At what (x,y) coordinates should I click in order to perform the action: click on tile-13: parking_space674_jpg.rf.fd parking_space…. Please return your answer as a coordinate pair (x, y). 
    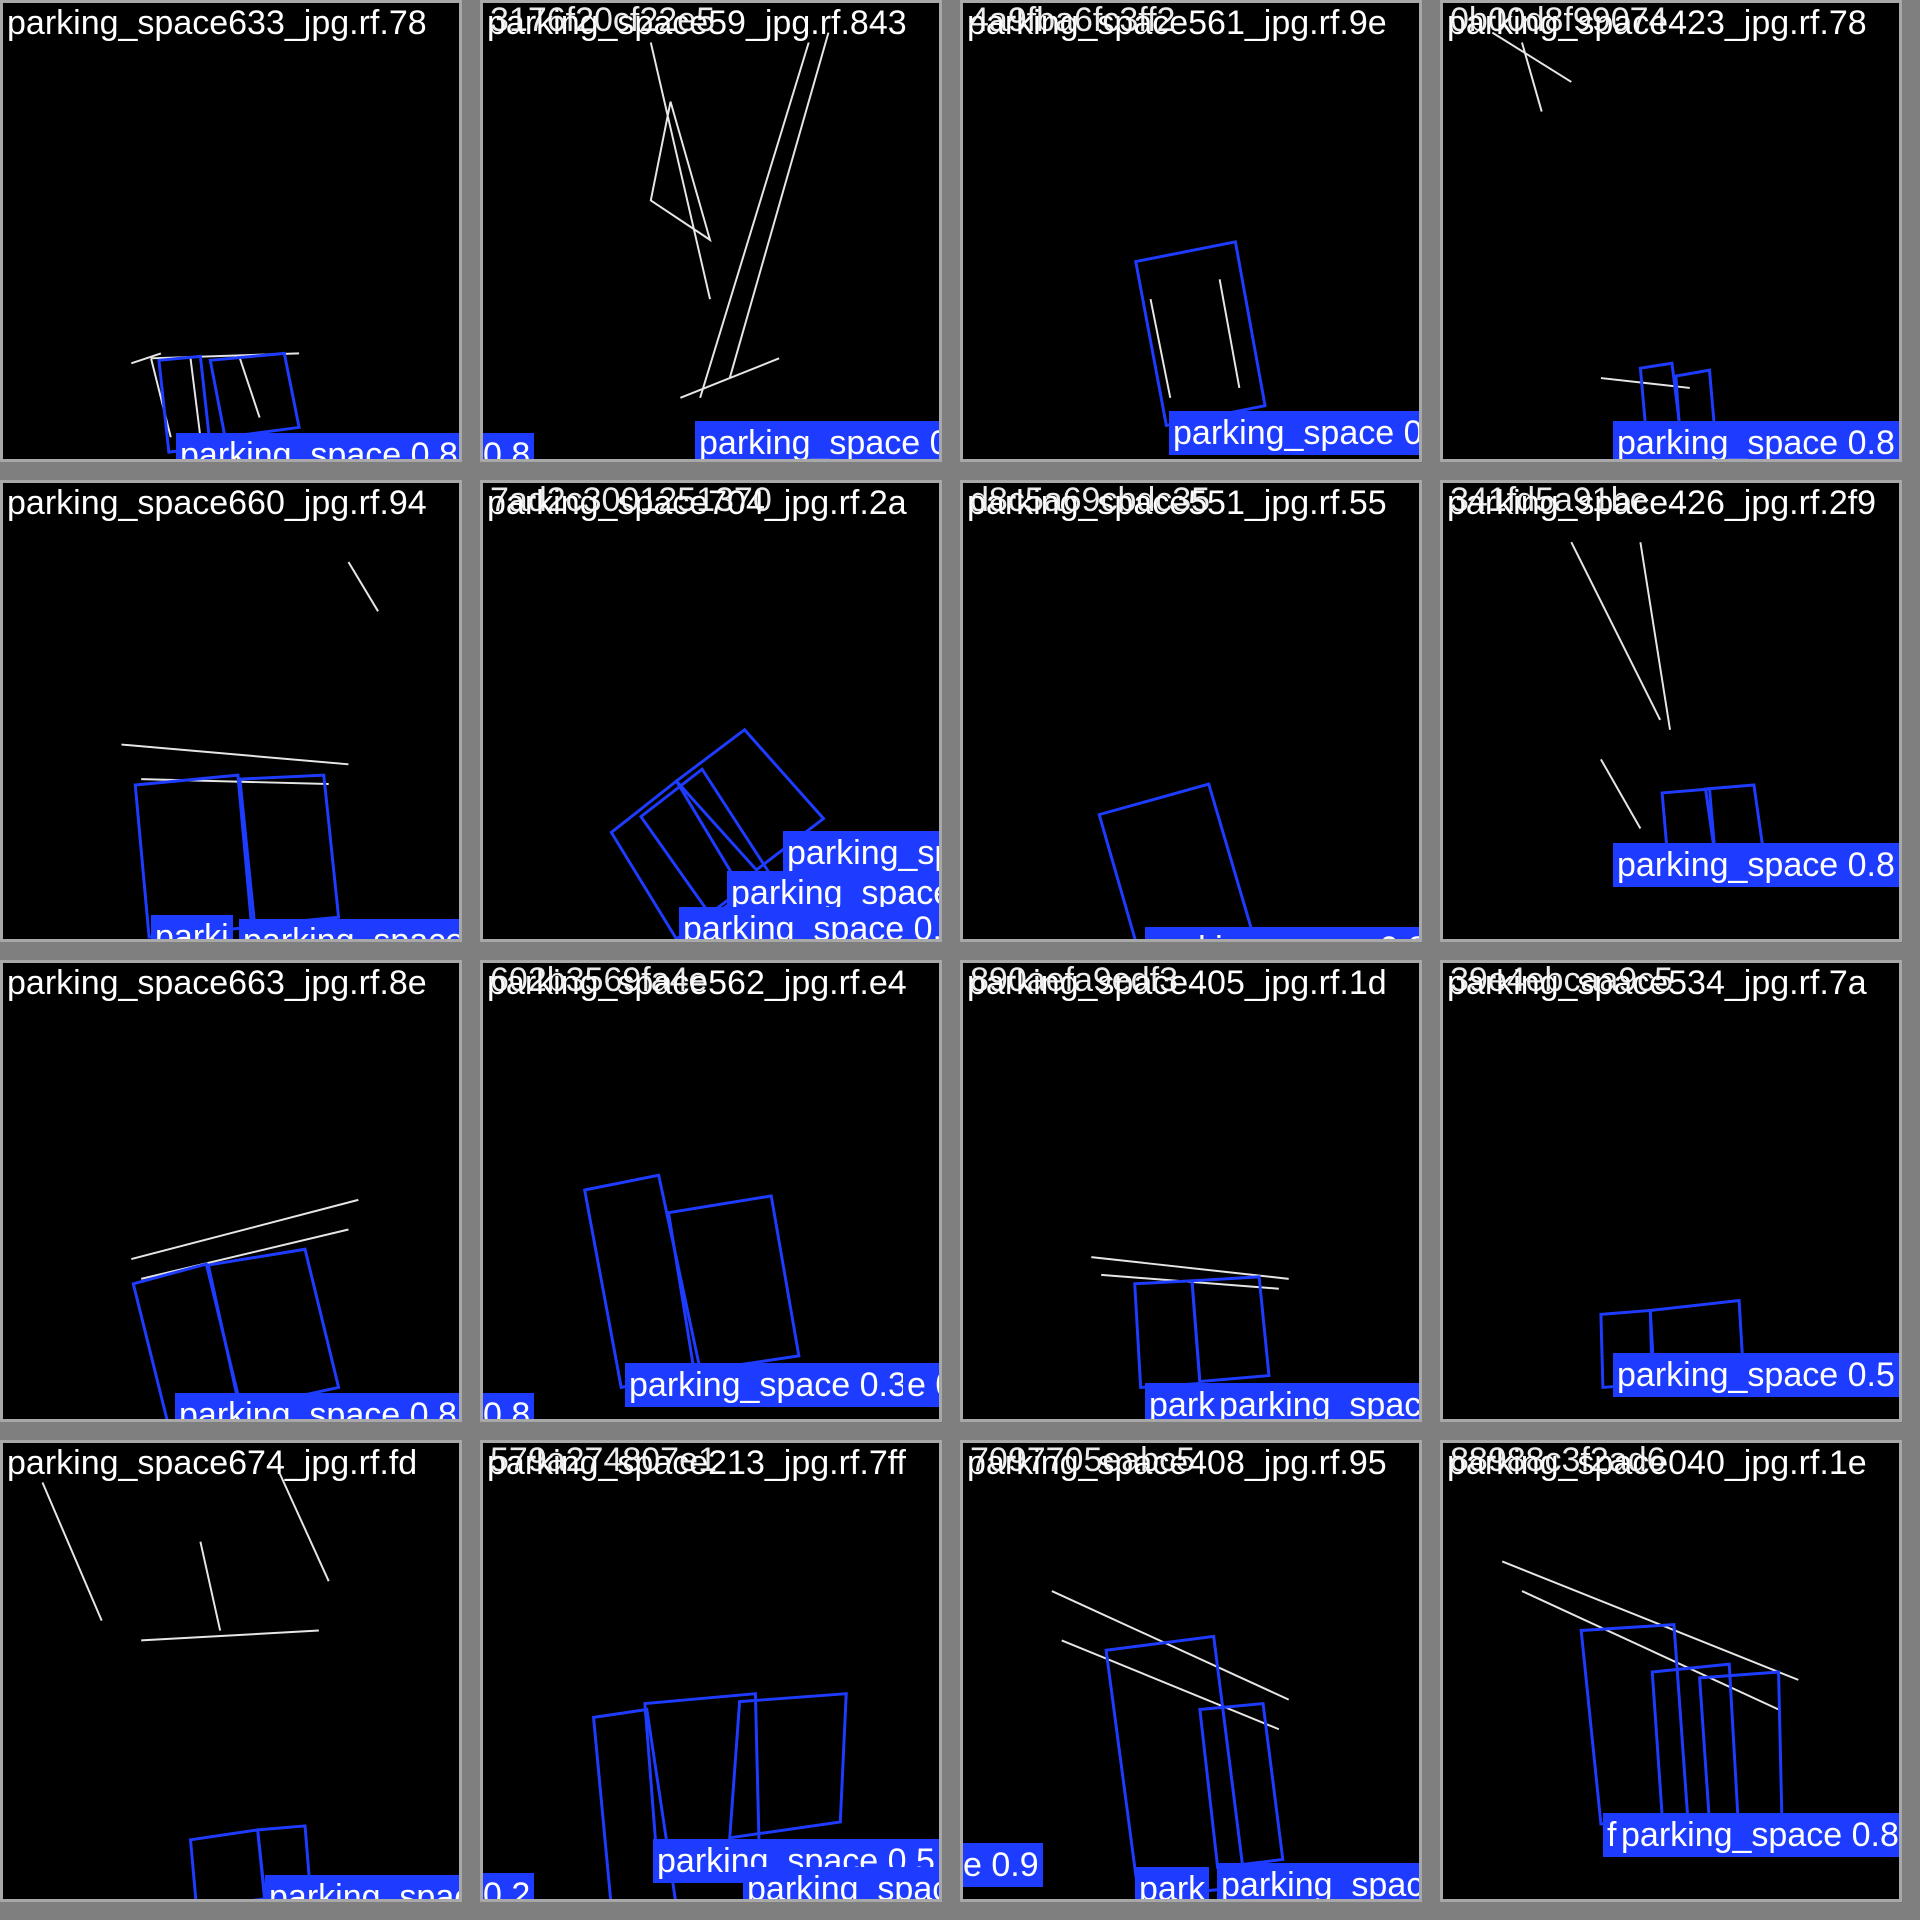
    Looking at the image, I should click on (231, 1671).